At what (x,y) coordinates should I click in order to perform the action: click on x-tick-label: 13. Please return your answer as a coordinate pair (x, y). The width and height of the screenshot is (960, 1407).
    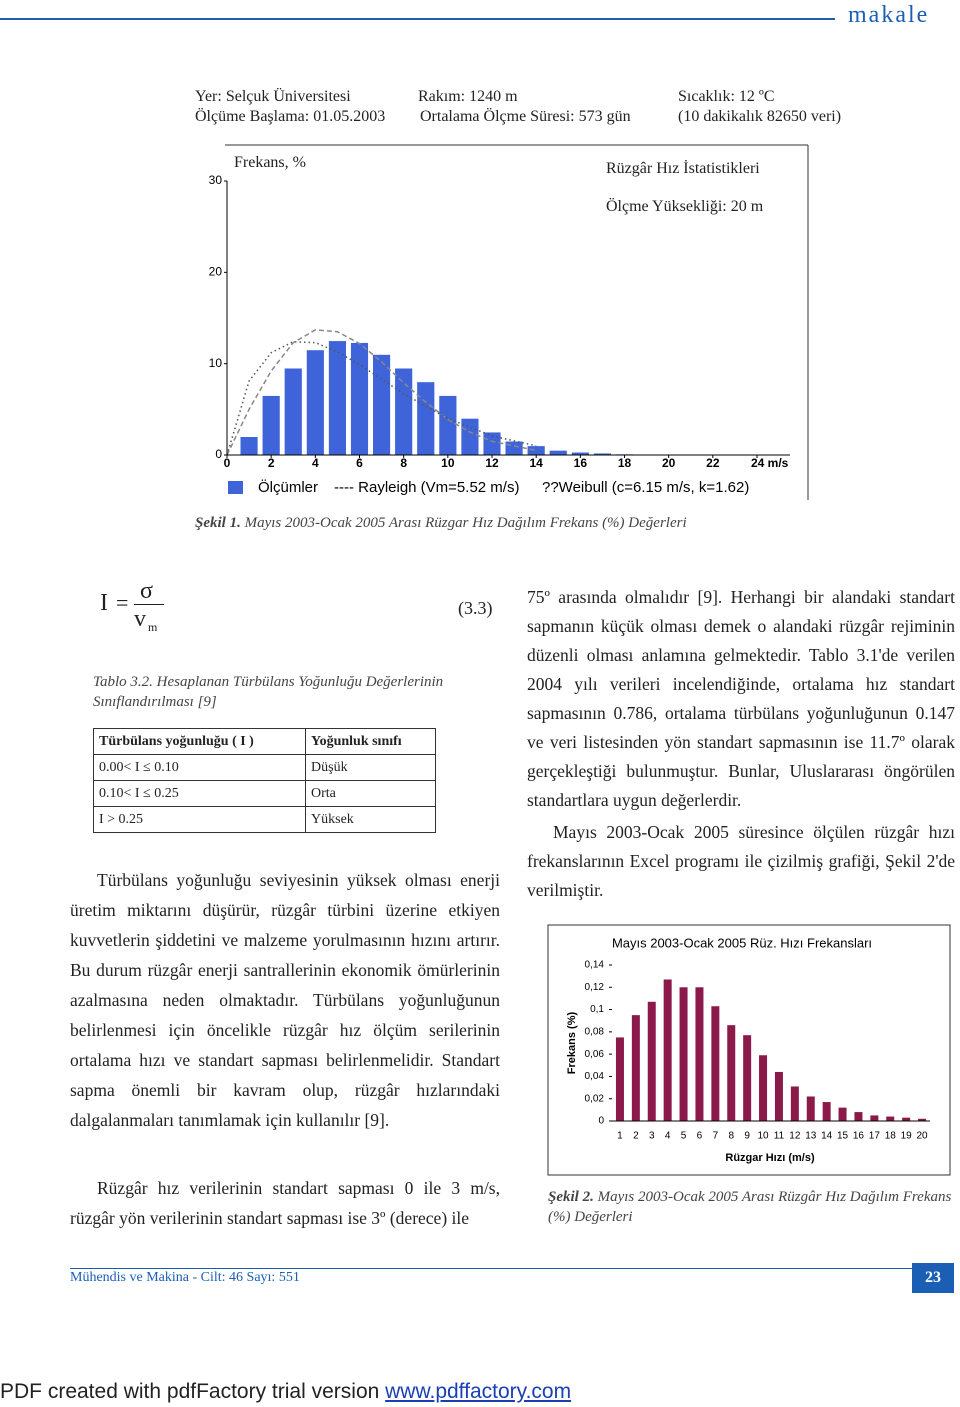
    Looking at the image, I should click on (811, 1136).